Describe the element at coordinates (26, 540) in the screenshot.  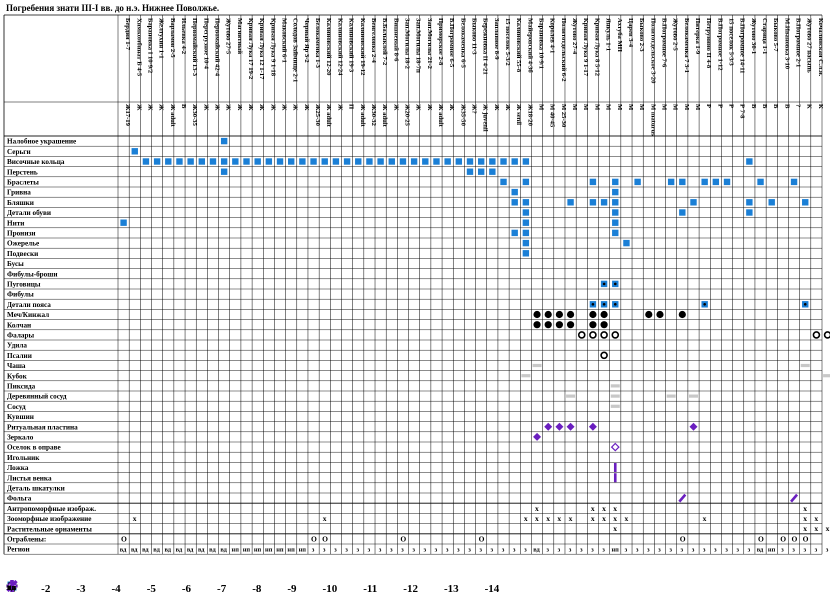
I see `row-label: Ограблены:` at that location.